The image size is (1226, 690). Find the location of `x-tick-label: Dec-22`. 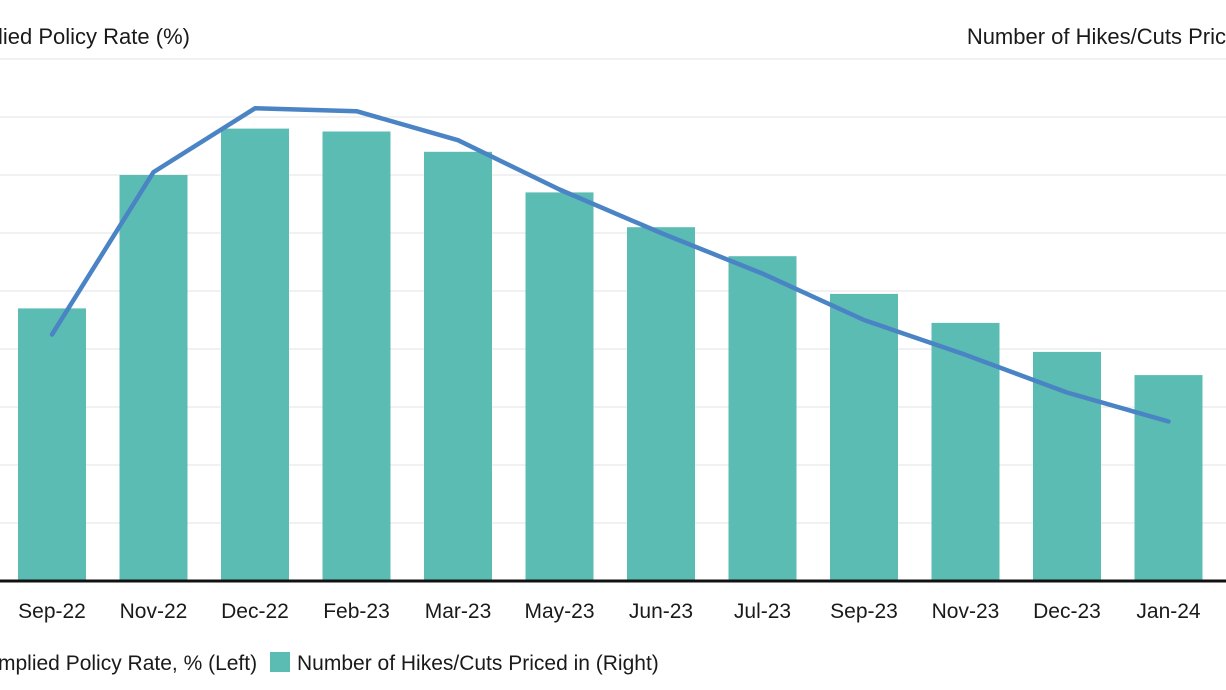

x-tick-label: Dec-22 is located at coordinates (255, 611).